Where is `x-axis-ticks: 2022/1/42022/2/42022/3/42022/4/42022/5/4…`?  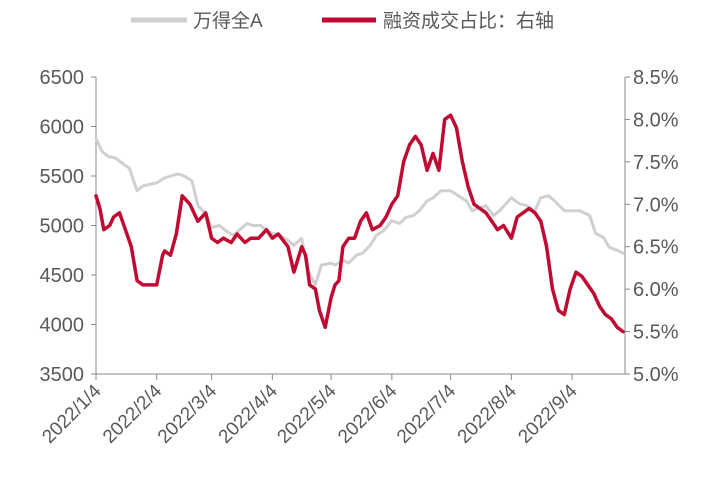
x-axis-ticks: 2022/1/42022/2/42022/3/42022/4/42022/5/4… is located at coordinates (310, 411).